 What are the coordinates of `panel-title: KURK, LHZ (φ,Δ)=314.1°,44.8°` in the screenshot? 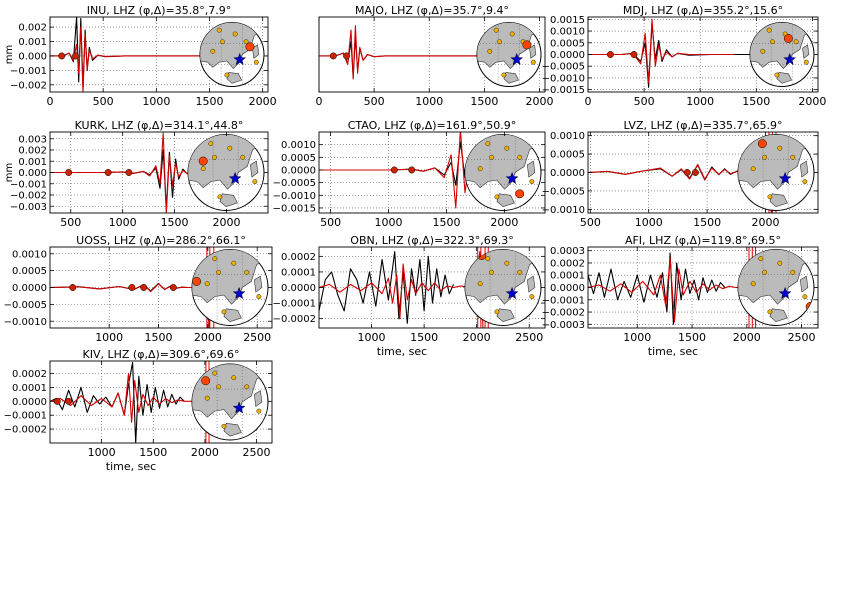 It's located at (159, 125).